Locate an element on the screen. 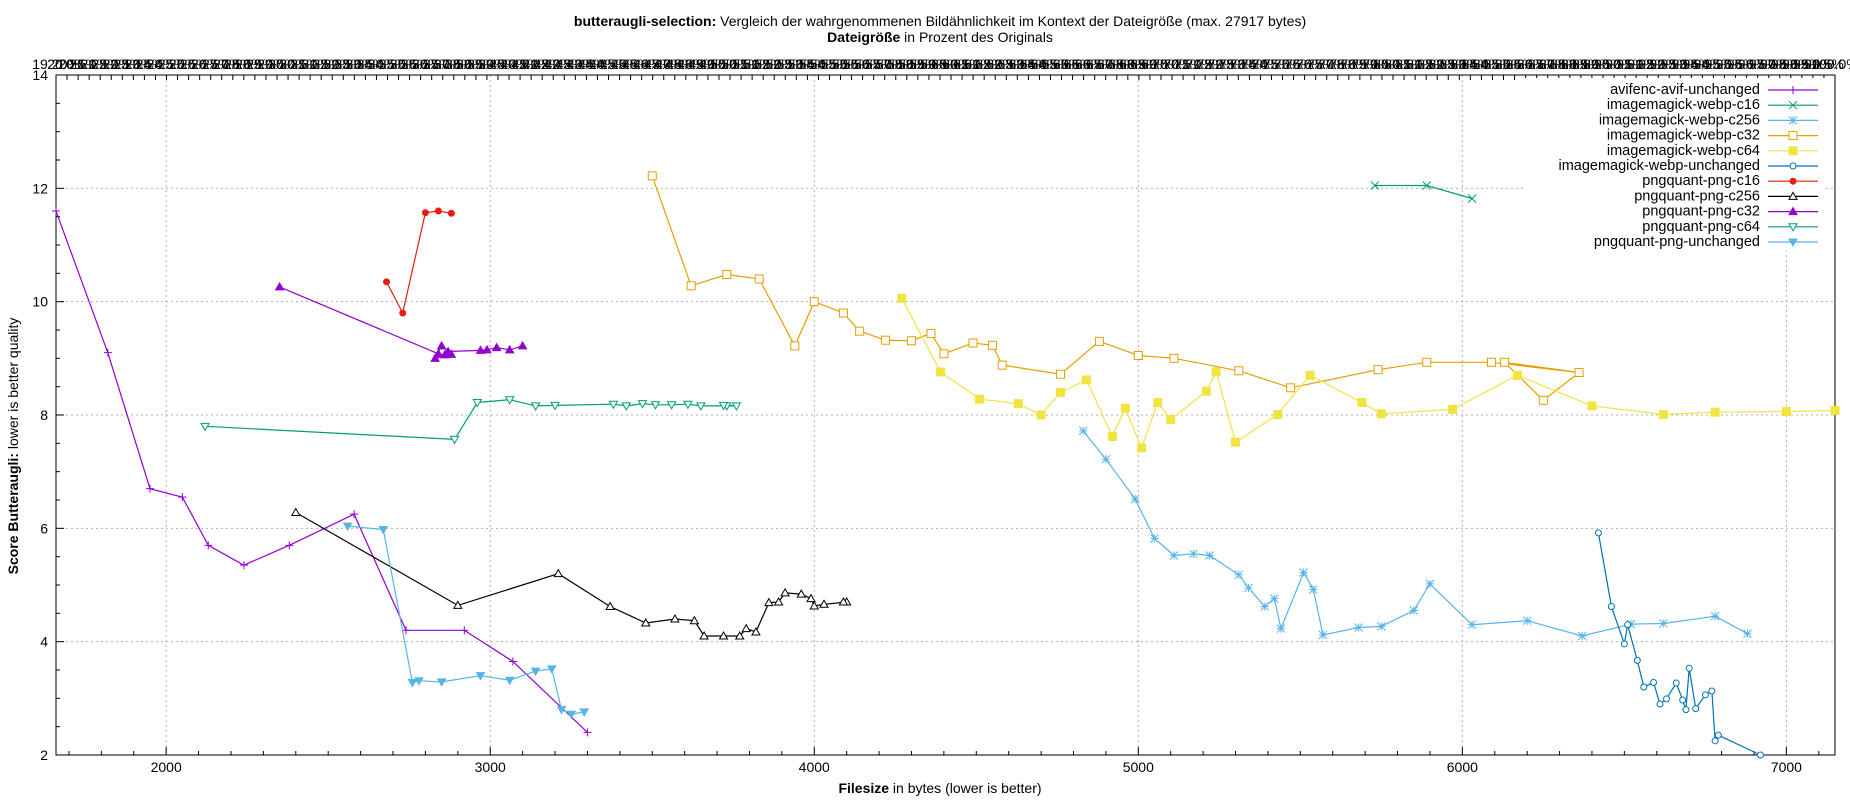 The height and width of the screenshot is (800, 1850). x2-axis-tick-label: 90.5% is located at coordinates (1625, 64).